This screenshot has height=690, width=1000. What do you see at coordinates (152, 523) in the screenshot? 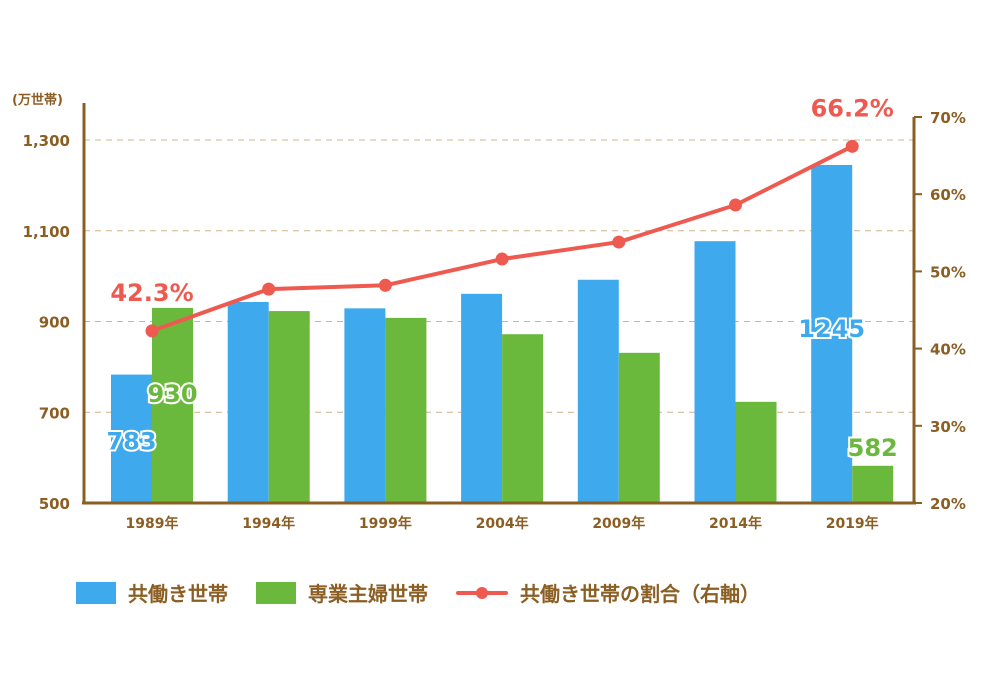
I see `x-tick-label: 1989年` at bounding box center [152, 523].